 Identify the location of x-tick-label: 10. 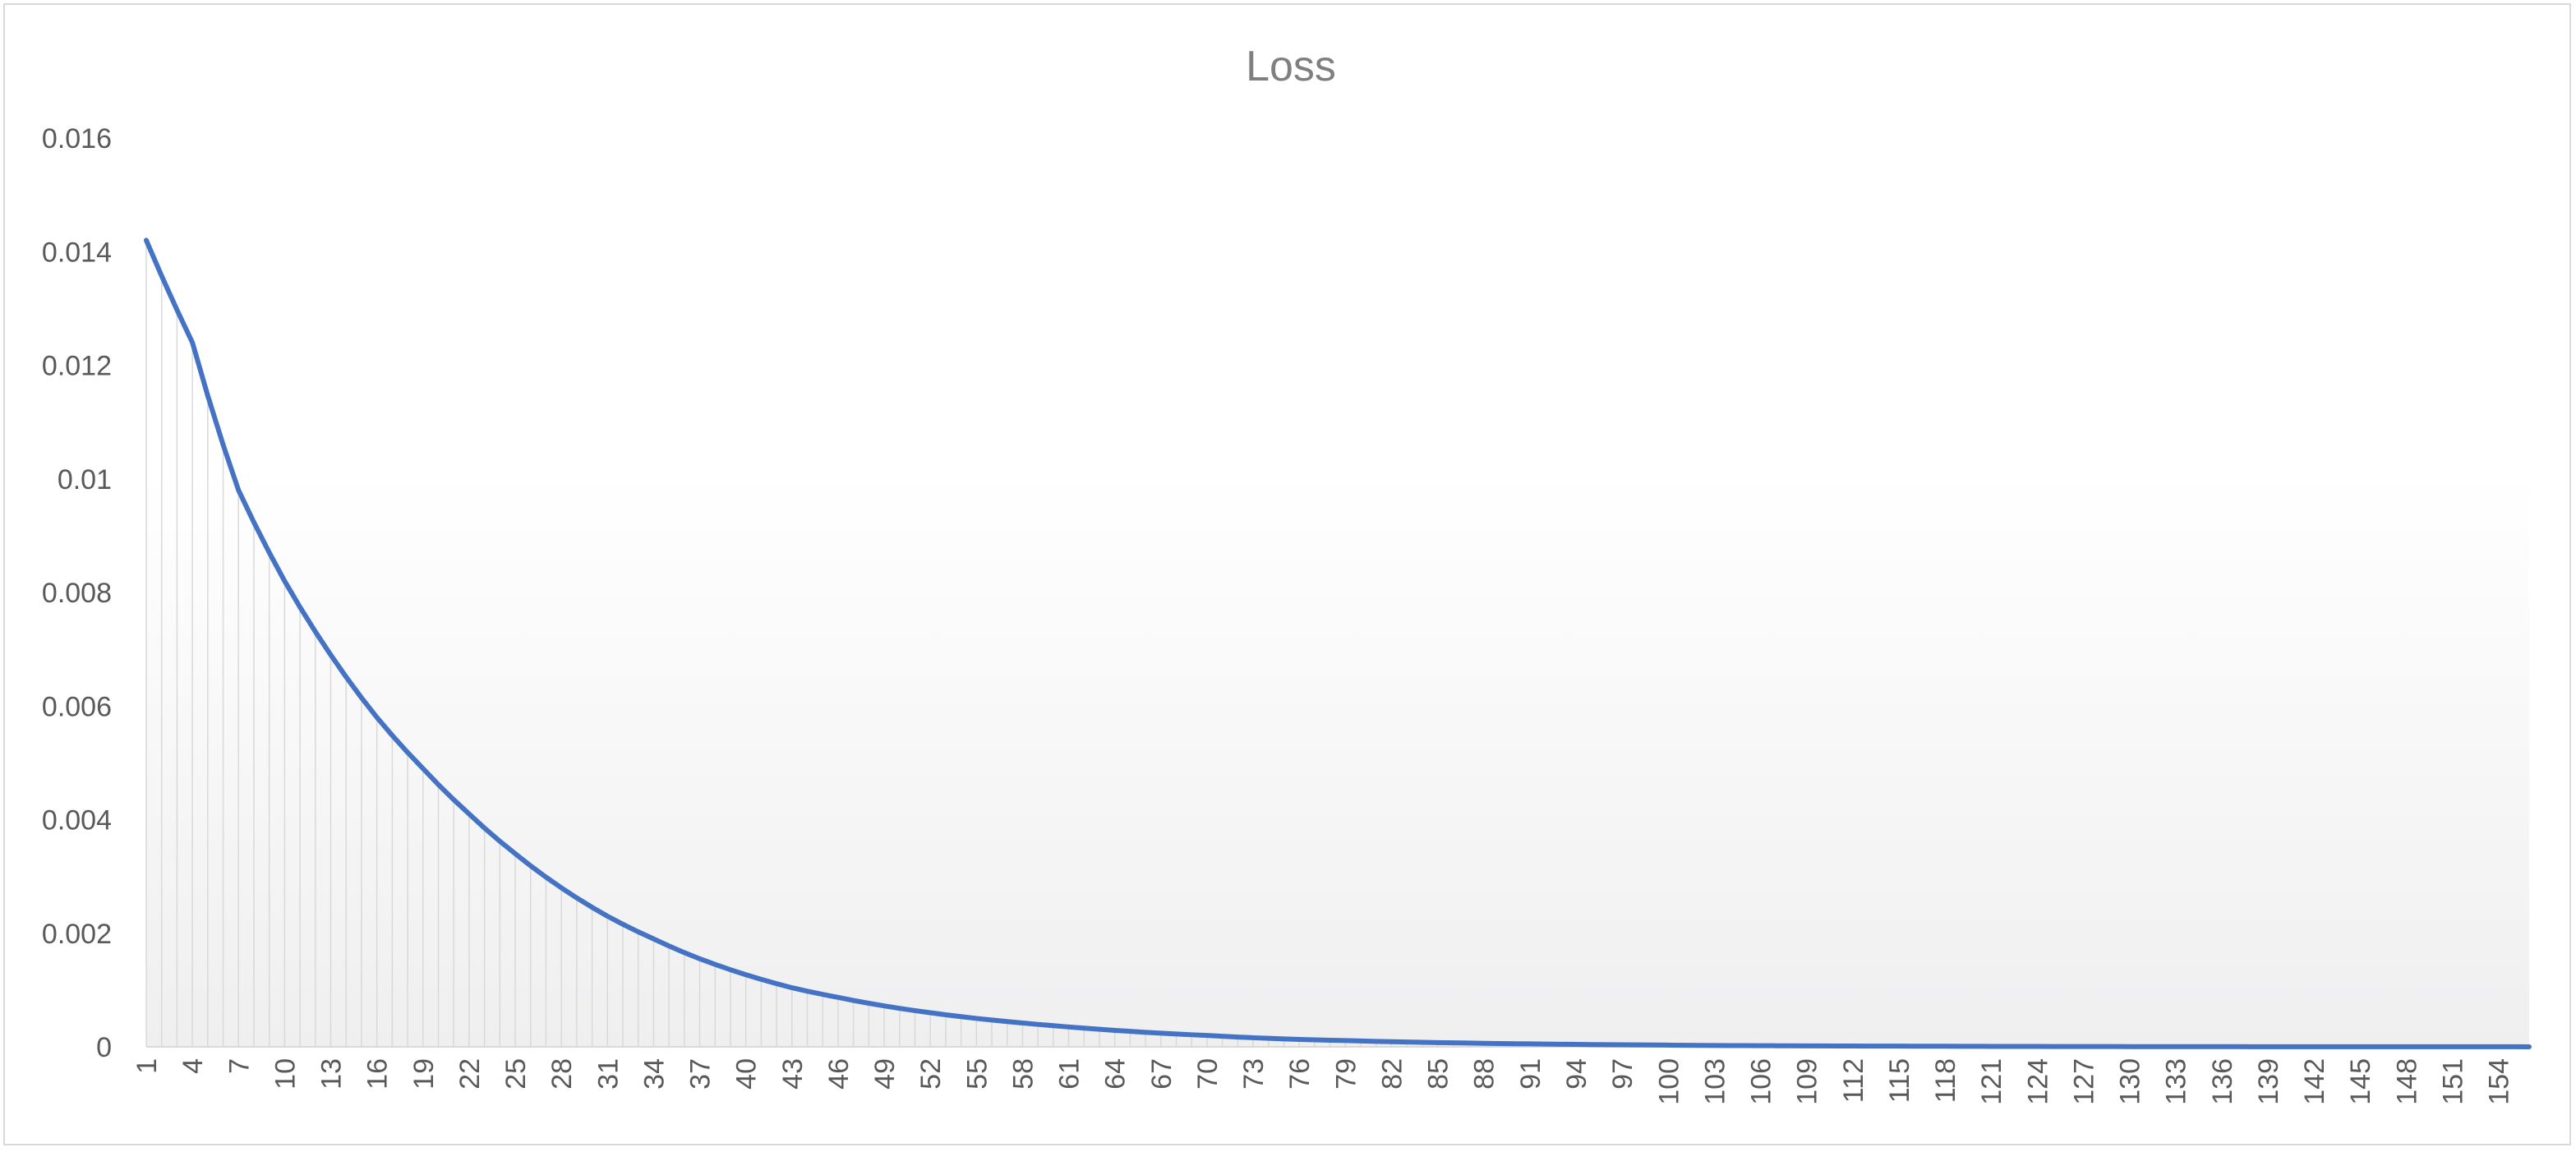
(285, 1074).